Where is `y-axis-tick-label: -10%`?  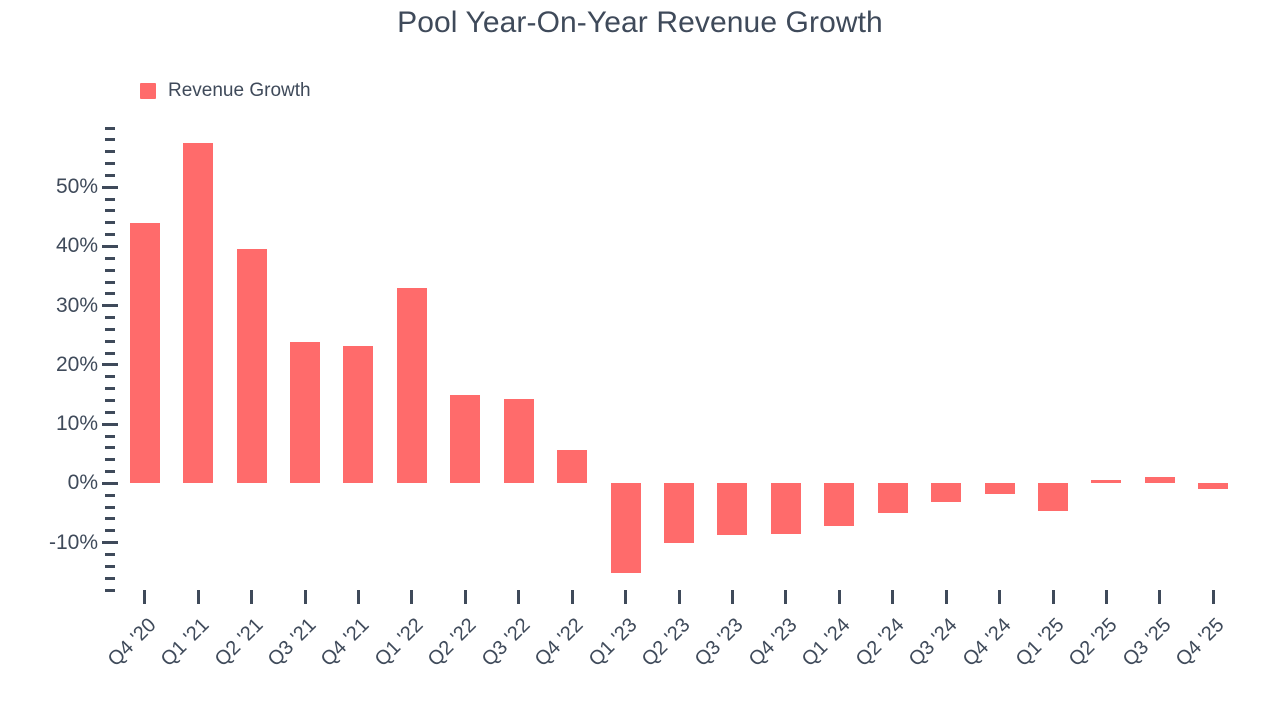
y-axis-tick-label: -10% is located at coordinates (73, 542).